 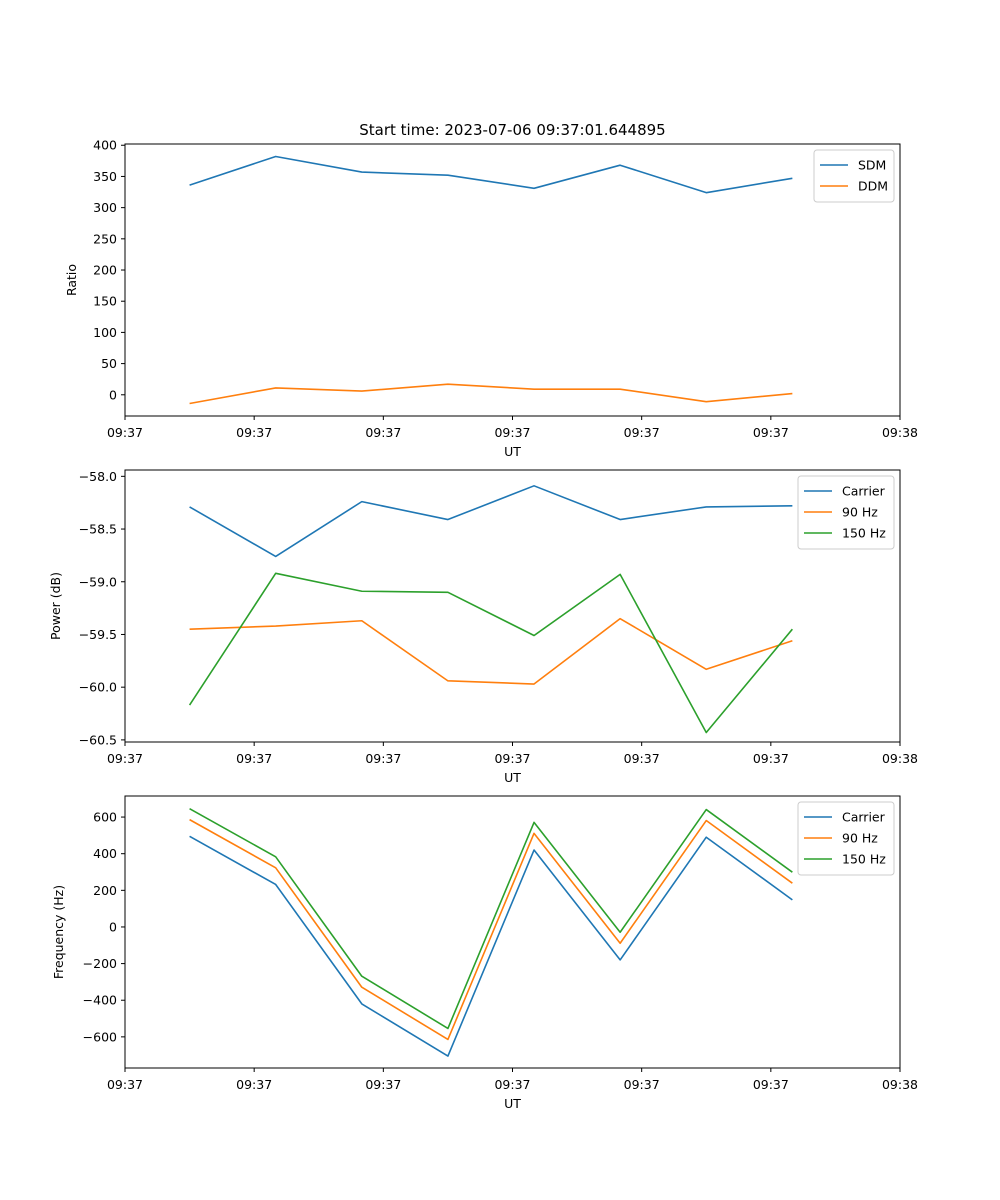 I want to click on y-tick-label: −58.0, so click(x=98, y=476).